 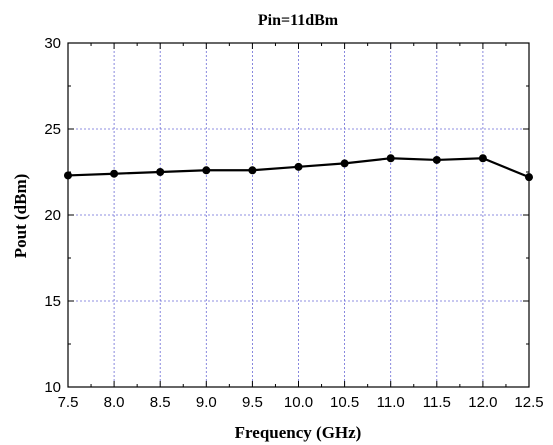 I want to click on series-points-group, so click(x=298, y=168).